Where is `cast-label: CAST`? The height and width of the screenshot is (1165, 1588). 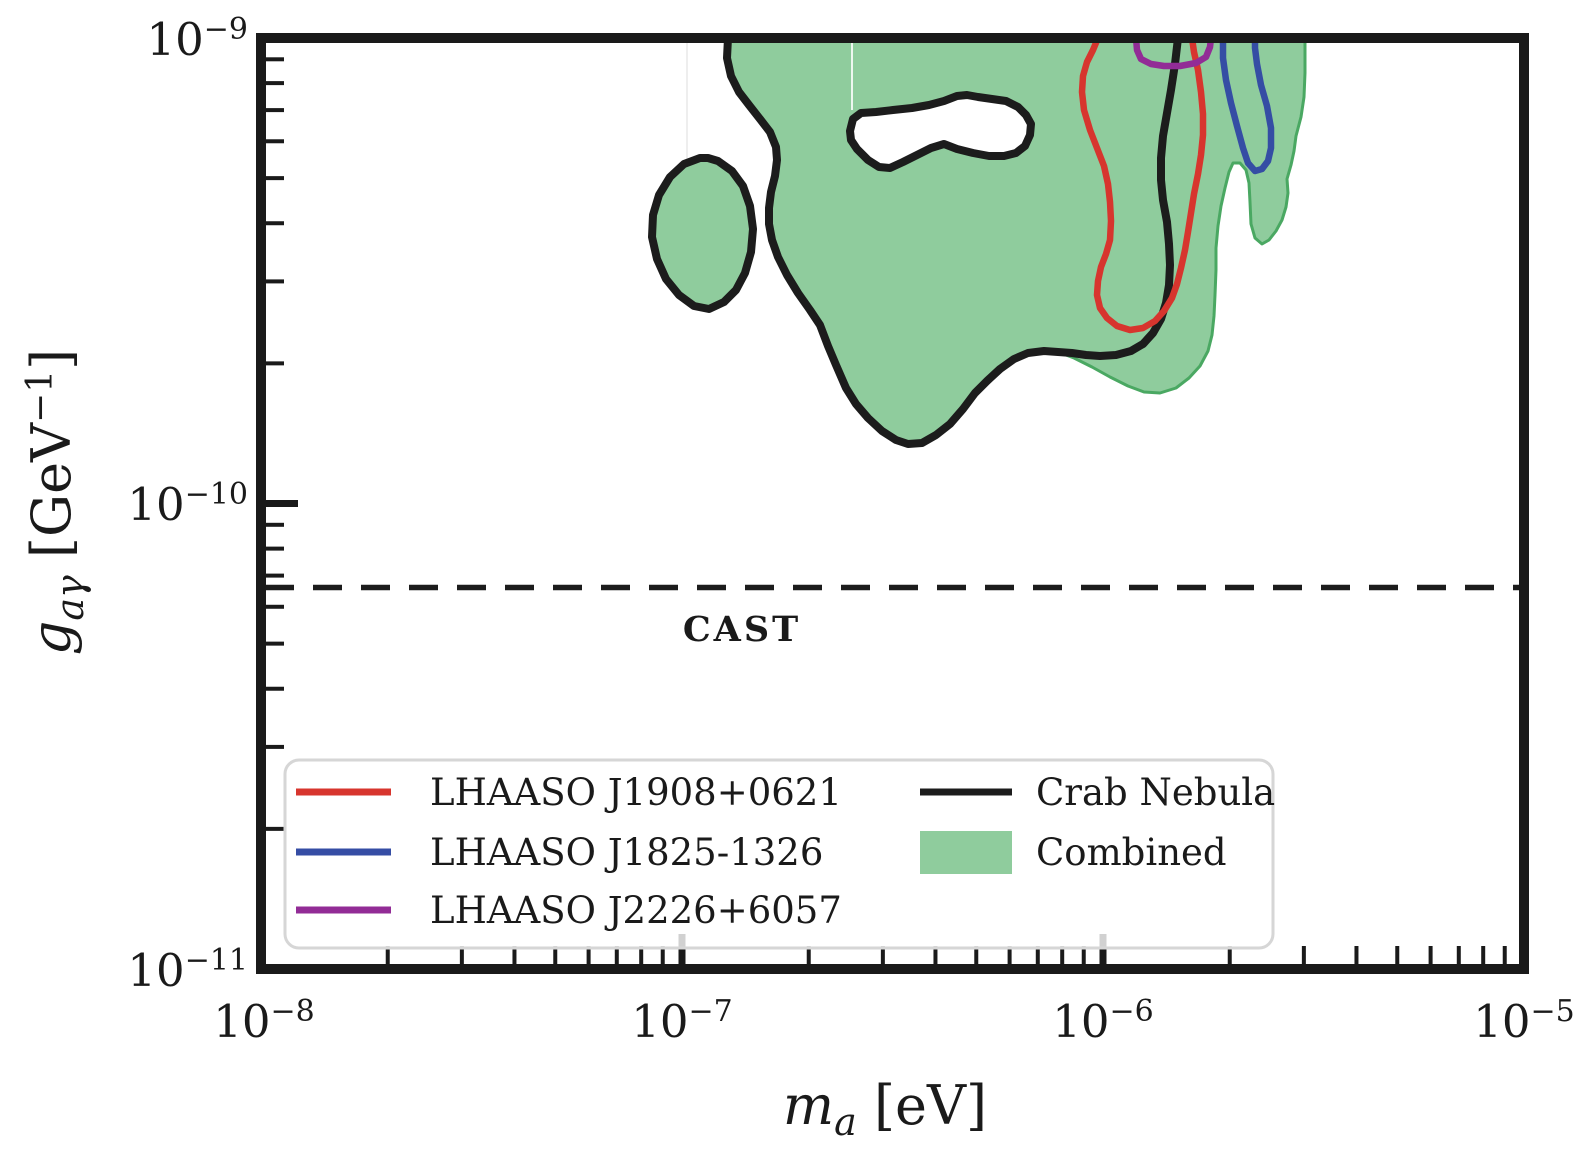
cast-label: CAST is located at coordinates (742, 629).